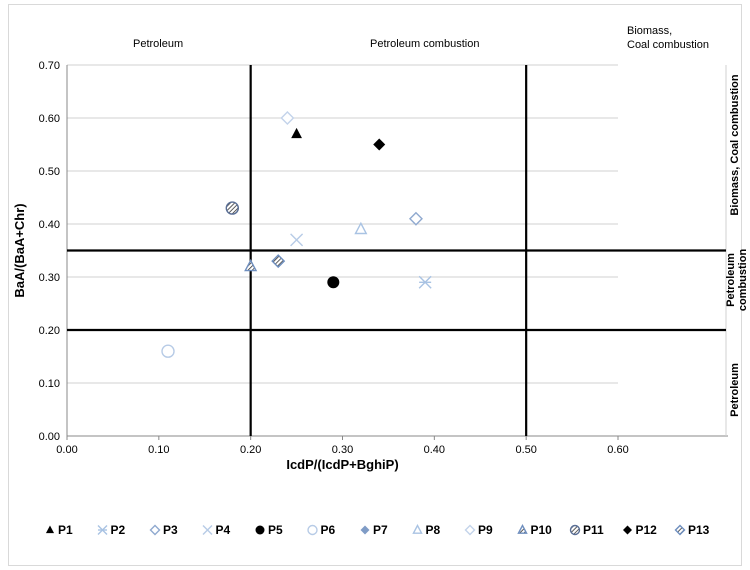 Image resolution: width=750 pixels, height=570 pixels. Describe the element at coordinates (118, 530) in the screenshot. I see `legend-label: P2` at that location.